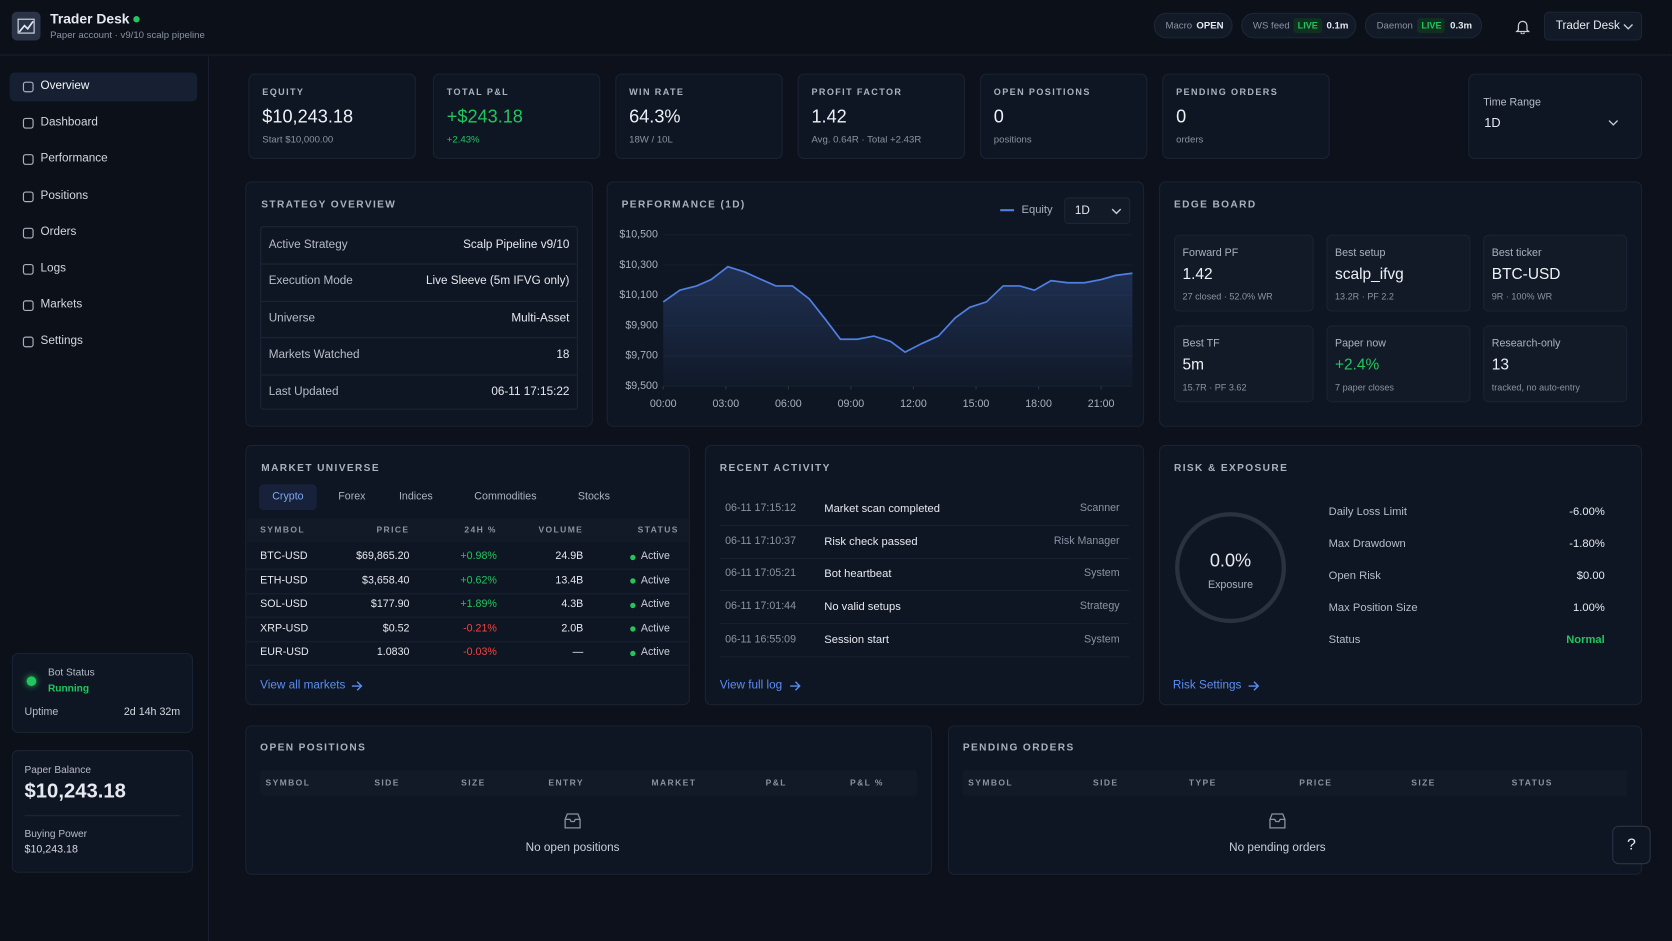 The height and width of the screenshot is (941, 1672). What do you see at coordinates (298, 139) in the screenshot?
I see `kpi-sub: Start $10,000.00` at bounding box center [298, 139].